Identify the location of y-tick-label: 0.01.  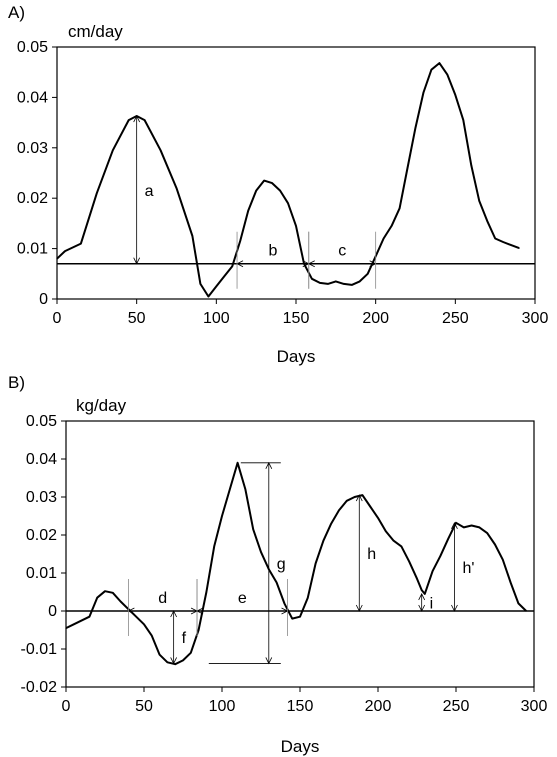
(41, 573).